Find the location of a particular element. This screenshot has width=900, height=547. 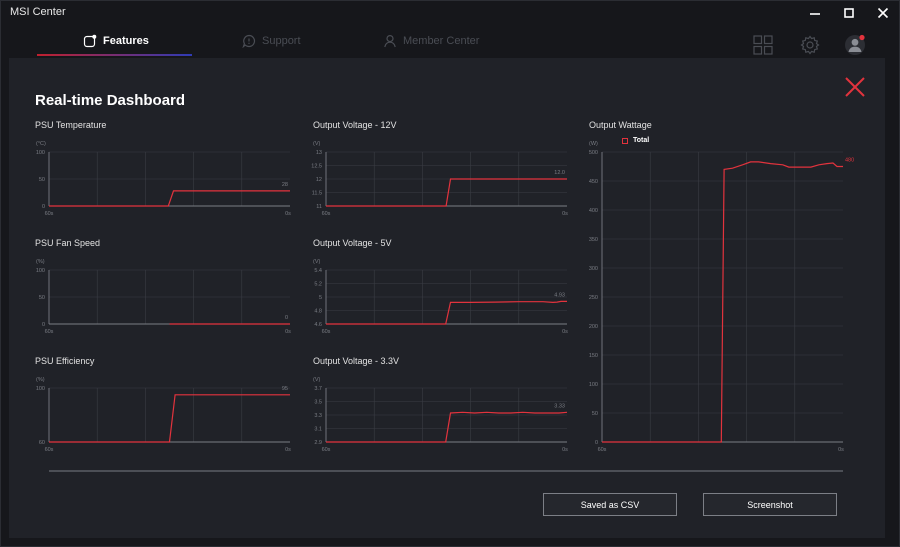

legend-swatch is located at coordinates (625, 140).